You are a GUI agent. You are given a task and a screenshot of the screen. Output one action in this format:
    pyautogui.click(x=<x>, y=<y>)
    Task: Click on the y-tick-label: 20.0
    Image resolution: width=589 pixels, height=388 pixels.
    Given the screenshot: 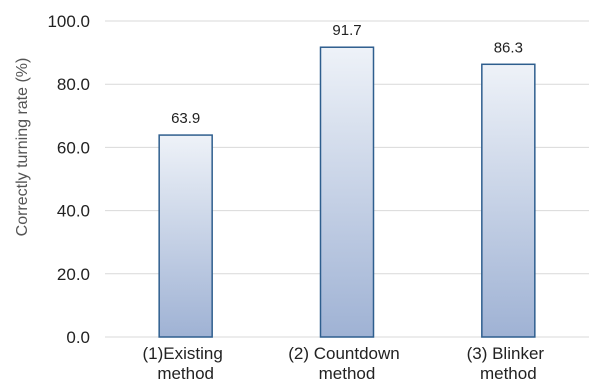 What is the action you would take?
    pyautogui.click(x=73, y=274)
    